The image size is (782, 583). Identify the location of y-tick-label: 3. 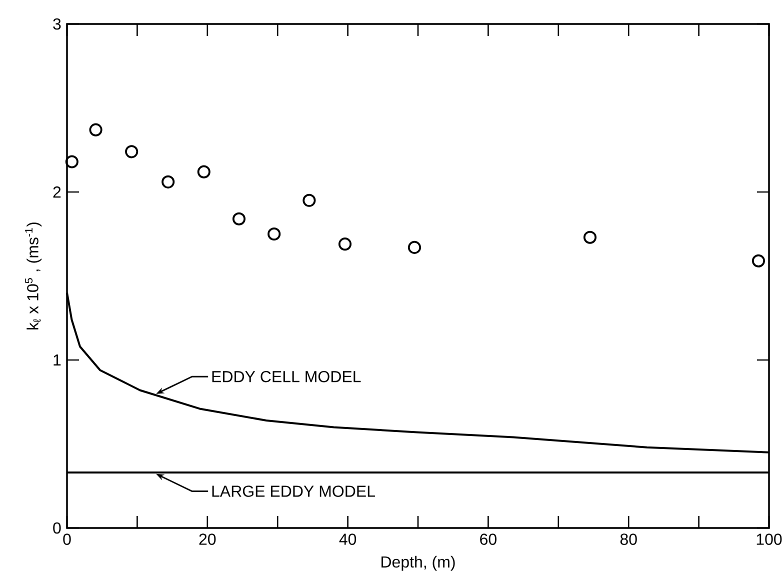
(57, 24).